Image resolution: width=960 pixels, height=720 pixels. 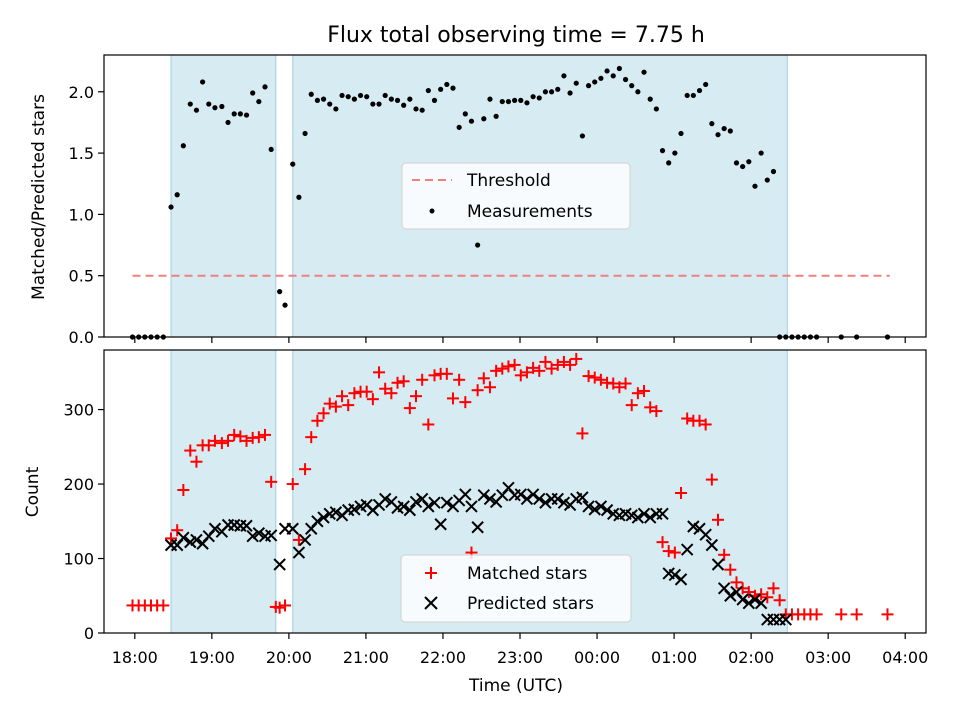 I want to click on legend-predicted-label: Predicted stars, so click(x=530, y=604).